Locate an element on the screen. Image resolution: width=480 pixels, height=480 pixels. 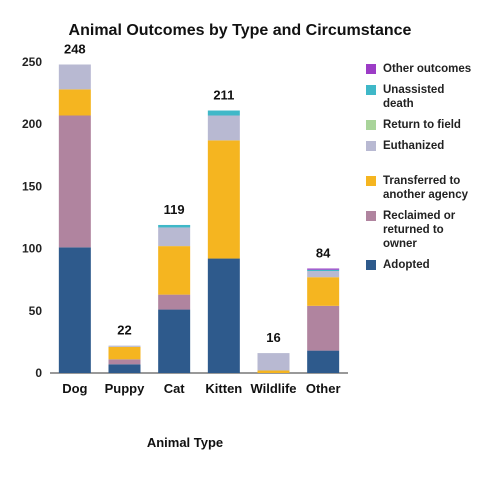
y-tick-label: 200 is located at coordinates (32, 124).